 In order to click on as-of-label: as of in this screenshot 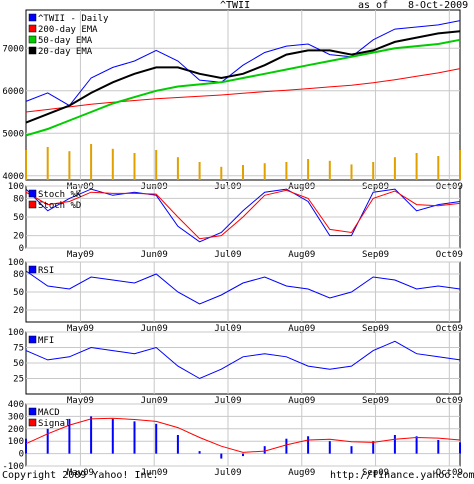, I will do `click(373, 5)`.